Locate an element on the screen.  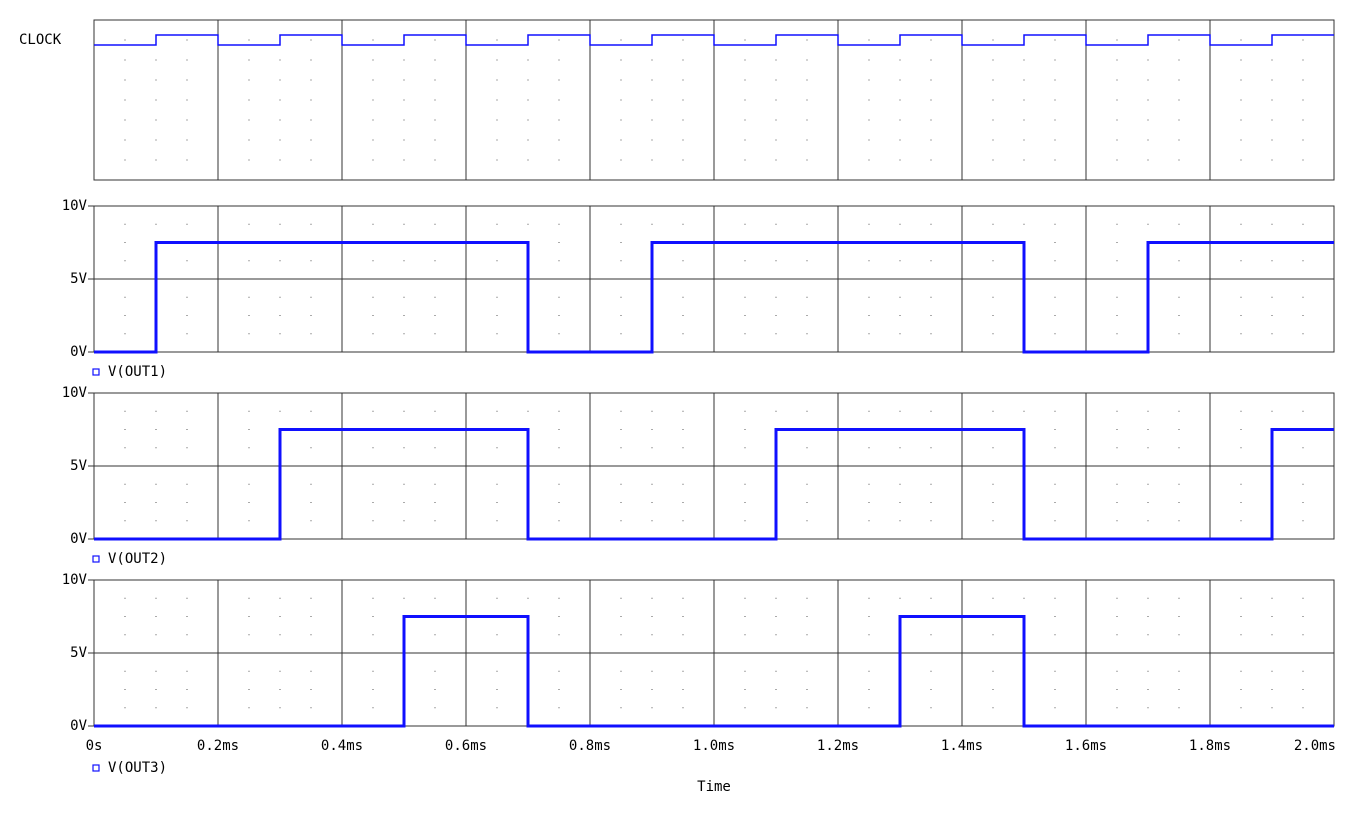
x-tick-label: 1.6ms is located at coordinates (1086, 746).